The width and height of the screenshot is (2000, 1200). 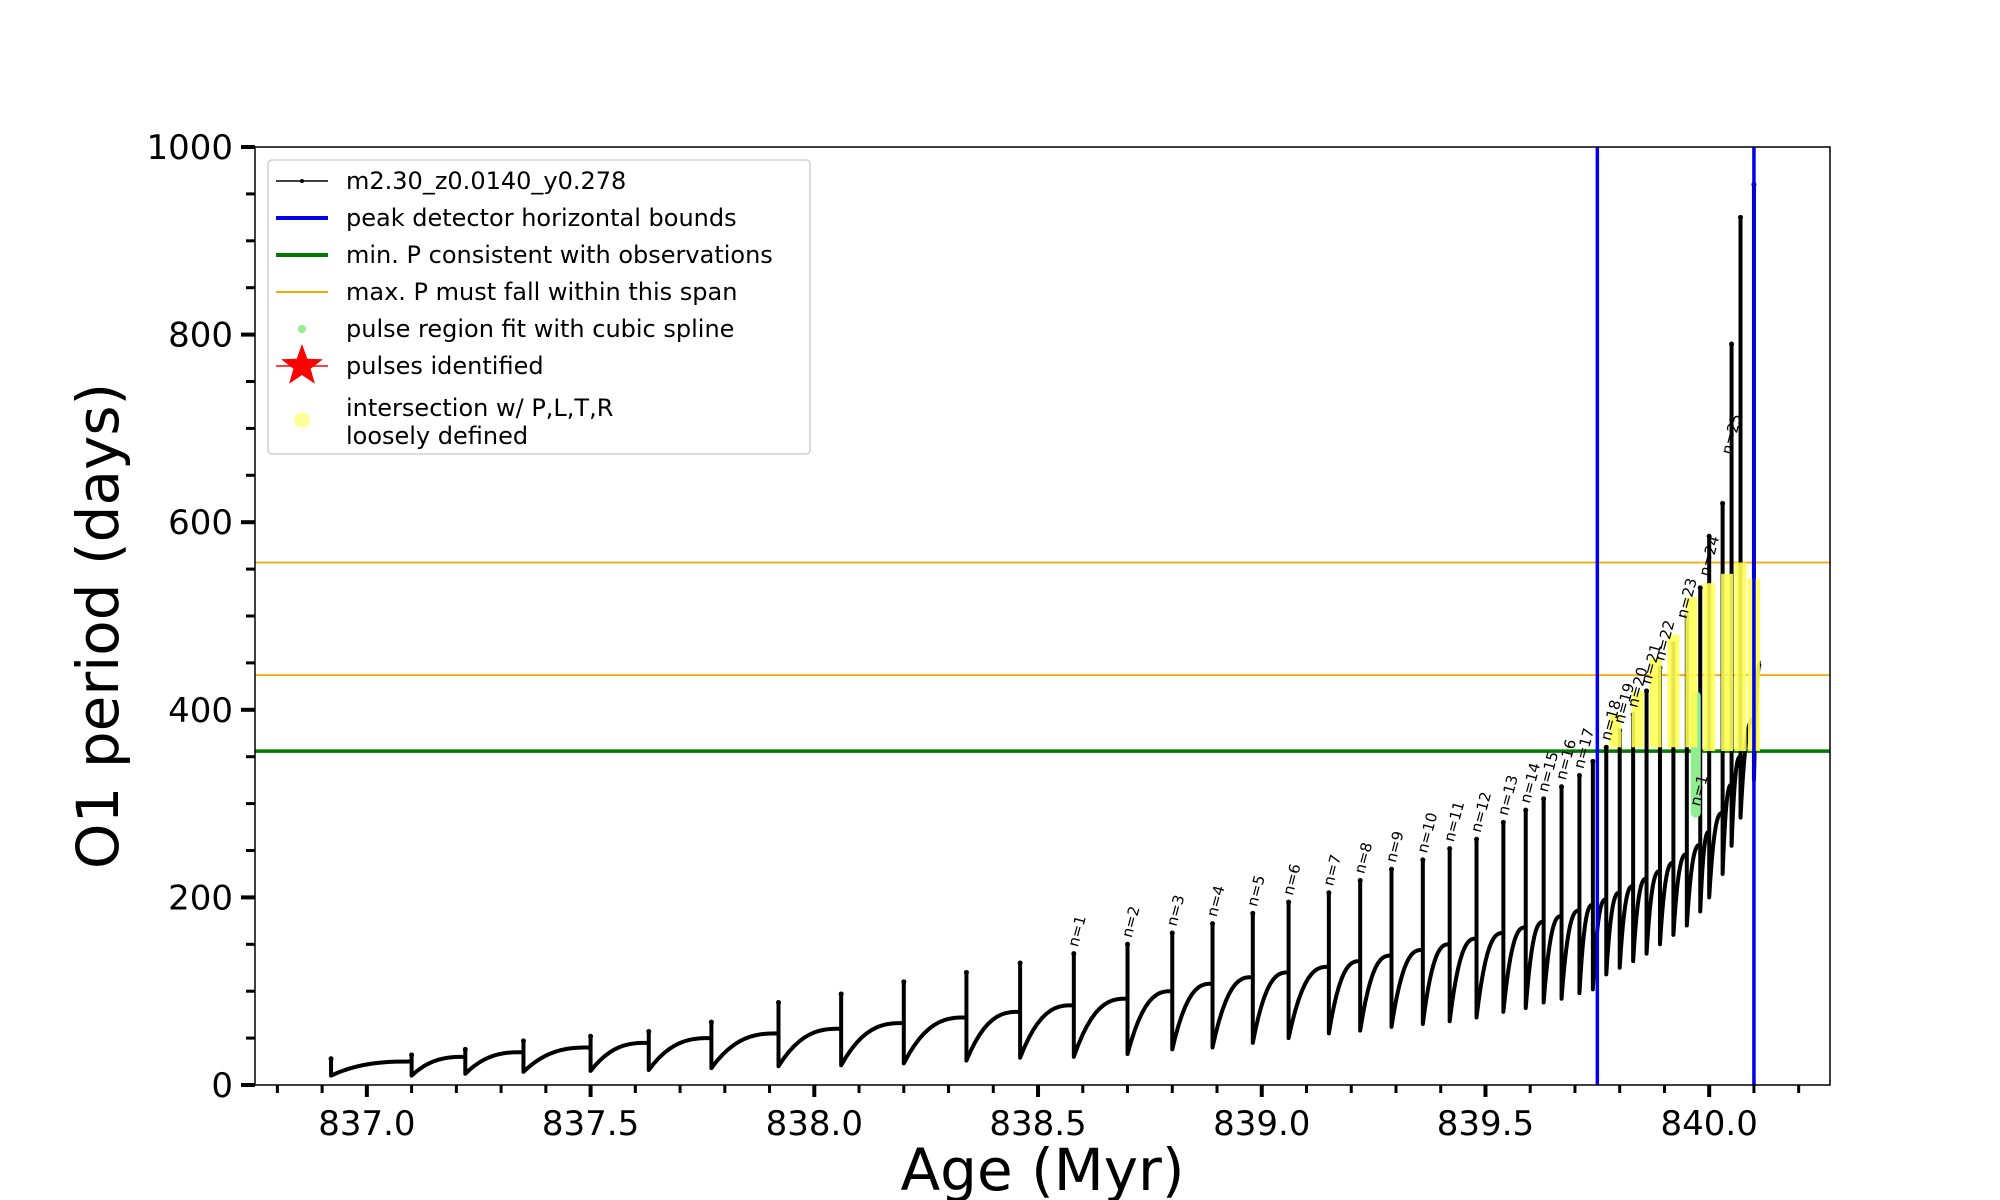 What do you see at coordinates (479, 408) in the screenshot?
I see `legend-label: intersection w/ P,L,T,R` at bounding box center [479, 408].